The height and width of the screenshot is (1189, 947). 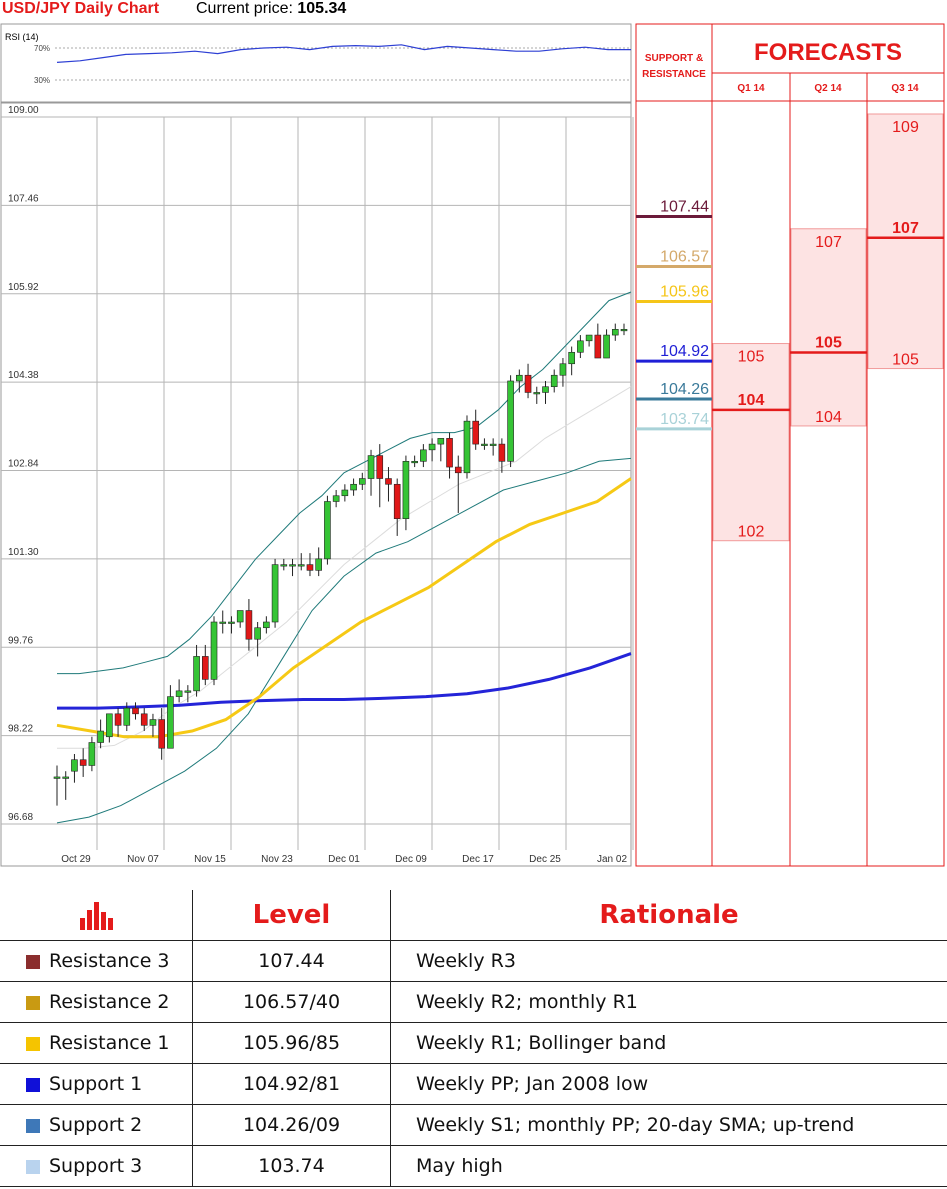 What do you see at coordinates (905, 88) in the screenshot?
I see `quarter-q3-label: Q3 14` at bounding box center [905, 88].